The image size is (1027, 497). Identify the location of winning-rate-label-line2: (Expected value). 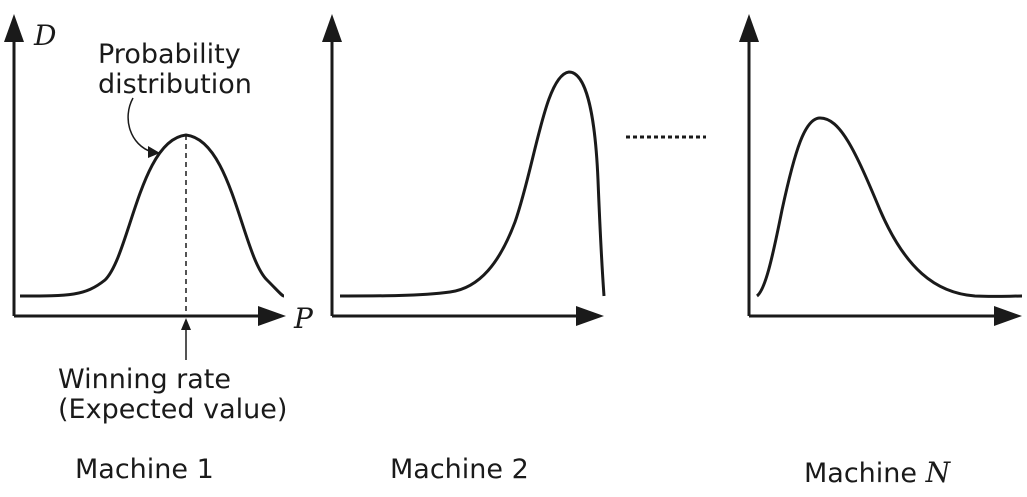
(172, 409).